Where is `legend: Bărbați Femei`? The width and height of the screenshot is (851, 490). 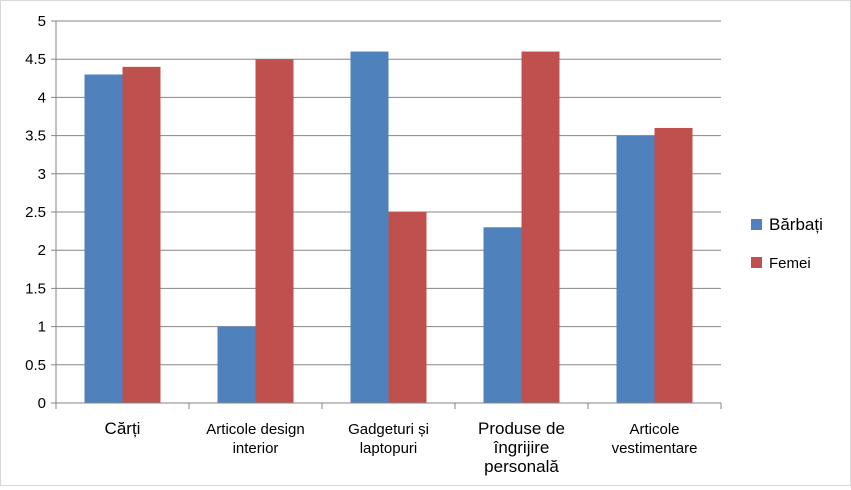
legend: Bărbați Femei is located at coordinates (787, 243).